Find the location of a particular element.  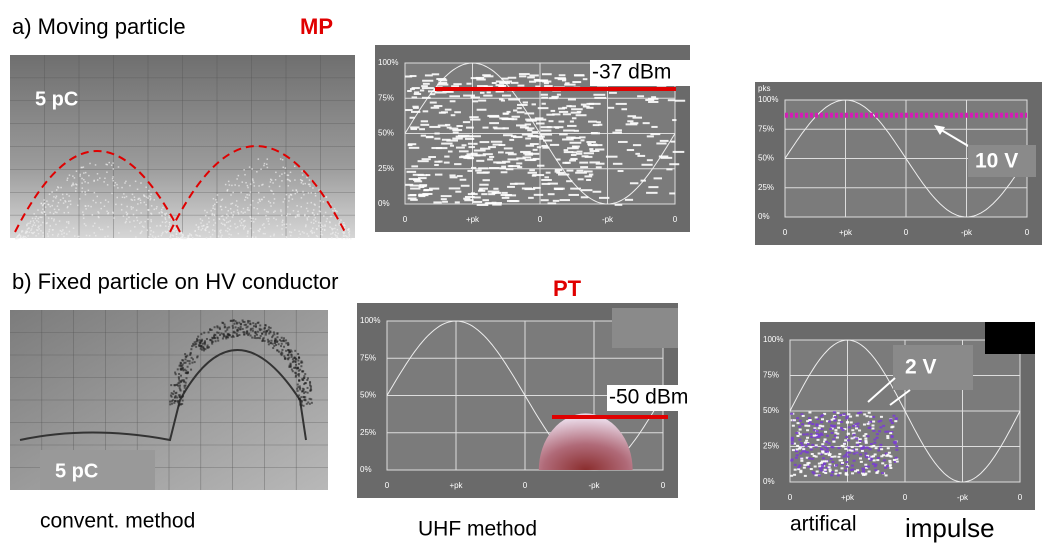

level-bg is located at coordinates (649, 73).